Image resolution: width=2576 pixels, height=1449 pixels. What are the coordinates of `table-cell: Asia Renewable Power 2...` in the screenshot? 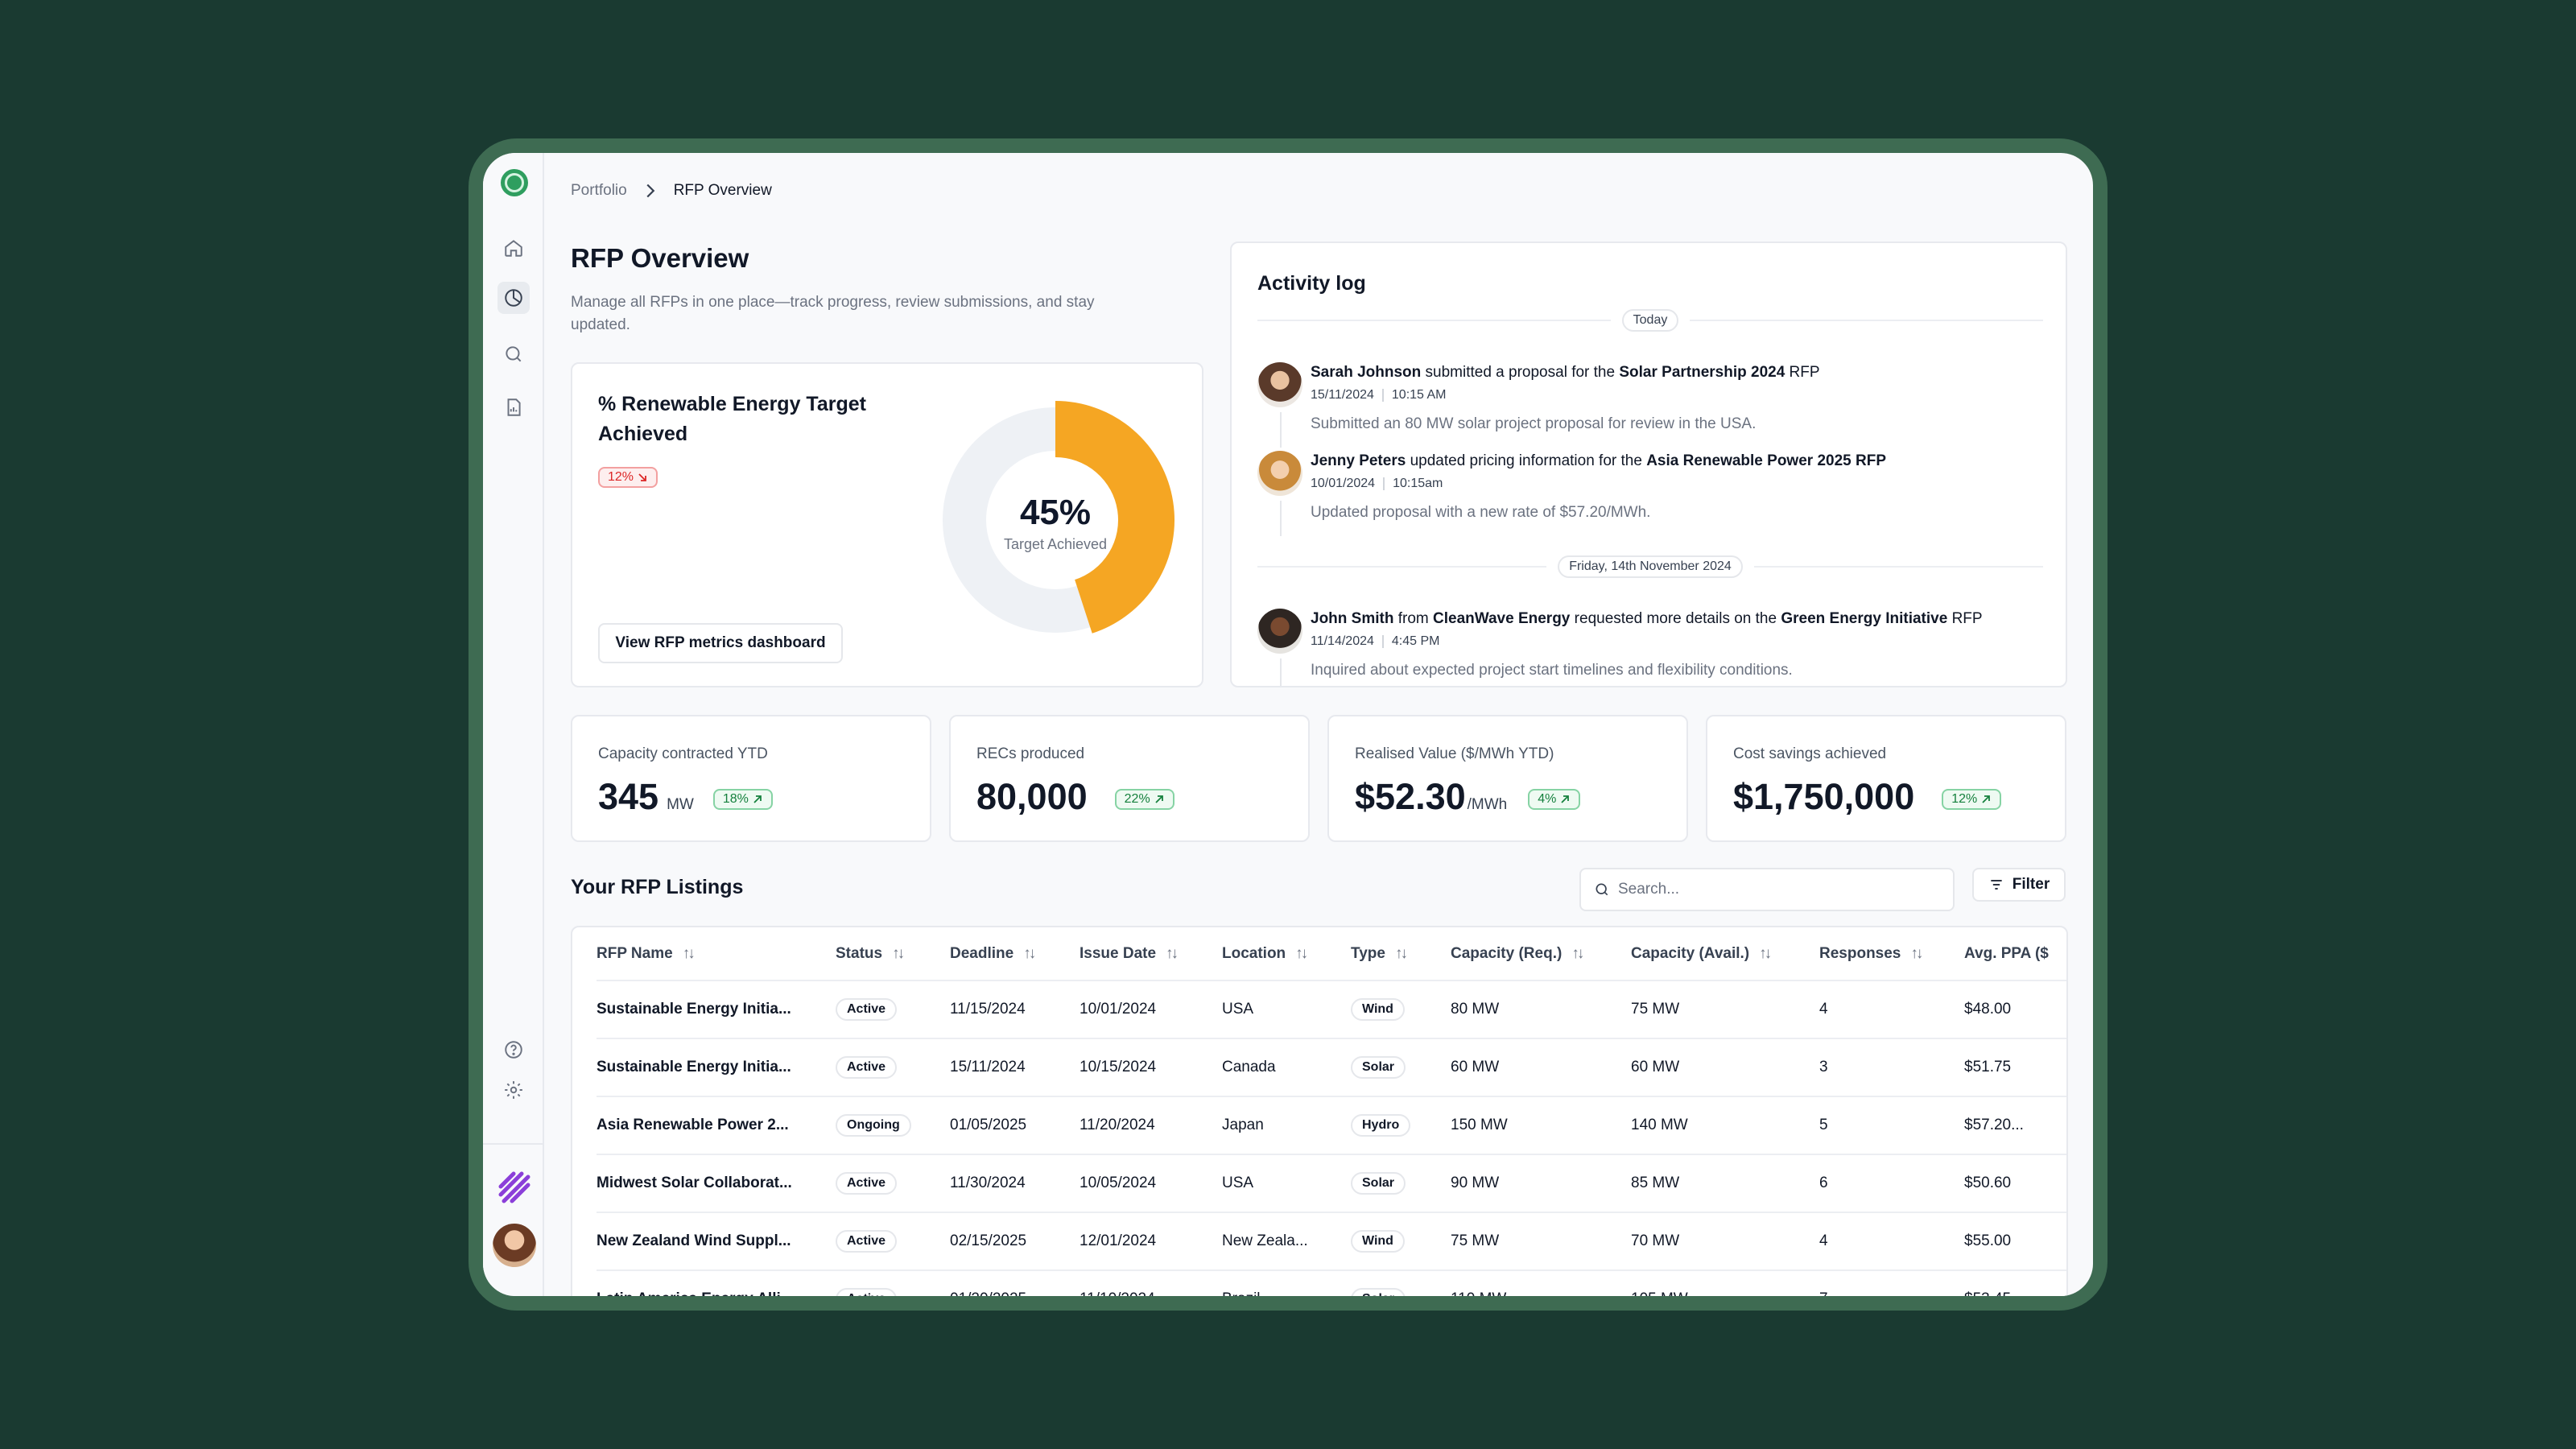 It's located at (716, 1125).